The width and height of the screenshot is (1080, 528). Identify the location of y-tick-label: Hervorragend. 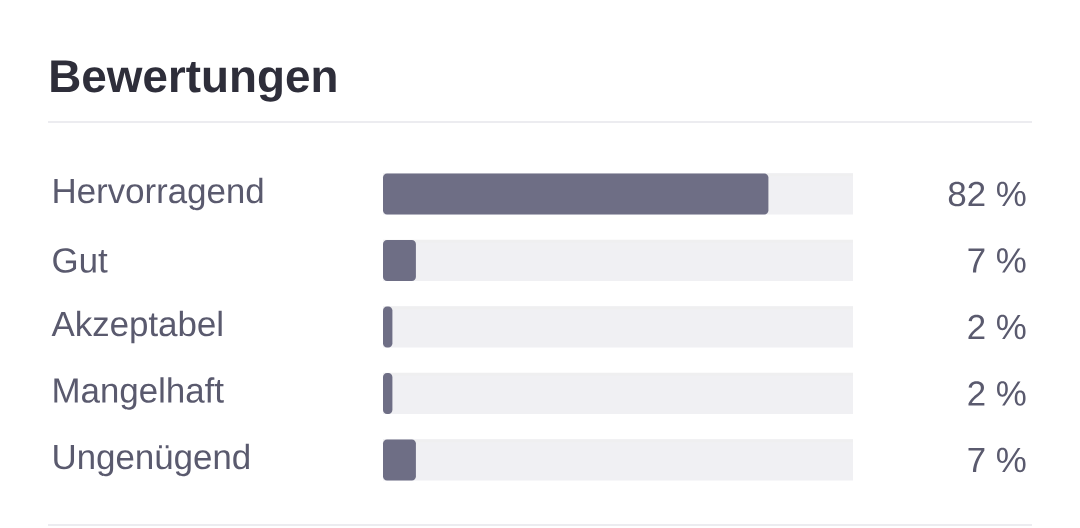
(158, 194).